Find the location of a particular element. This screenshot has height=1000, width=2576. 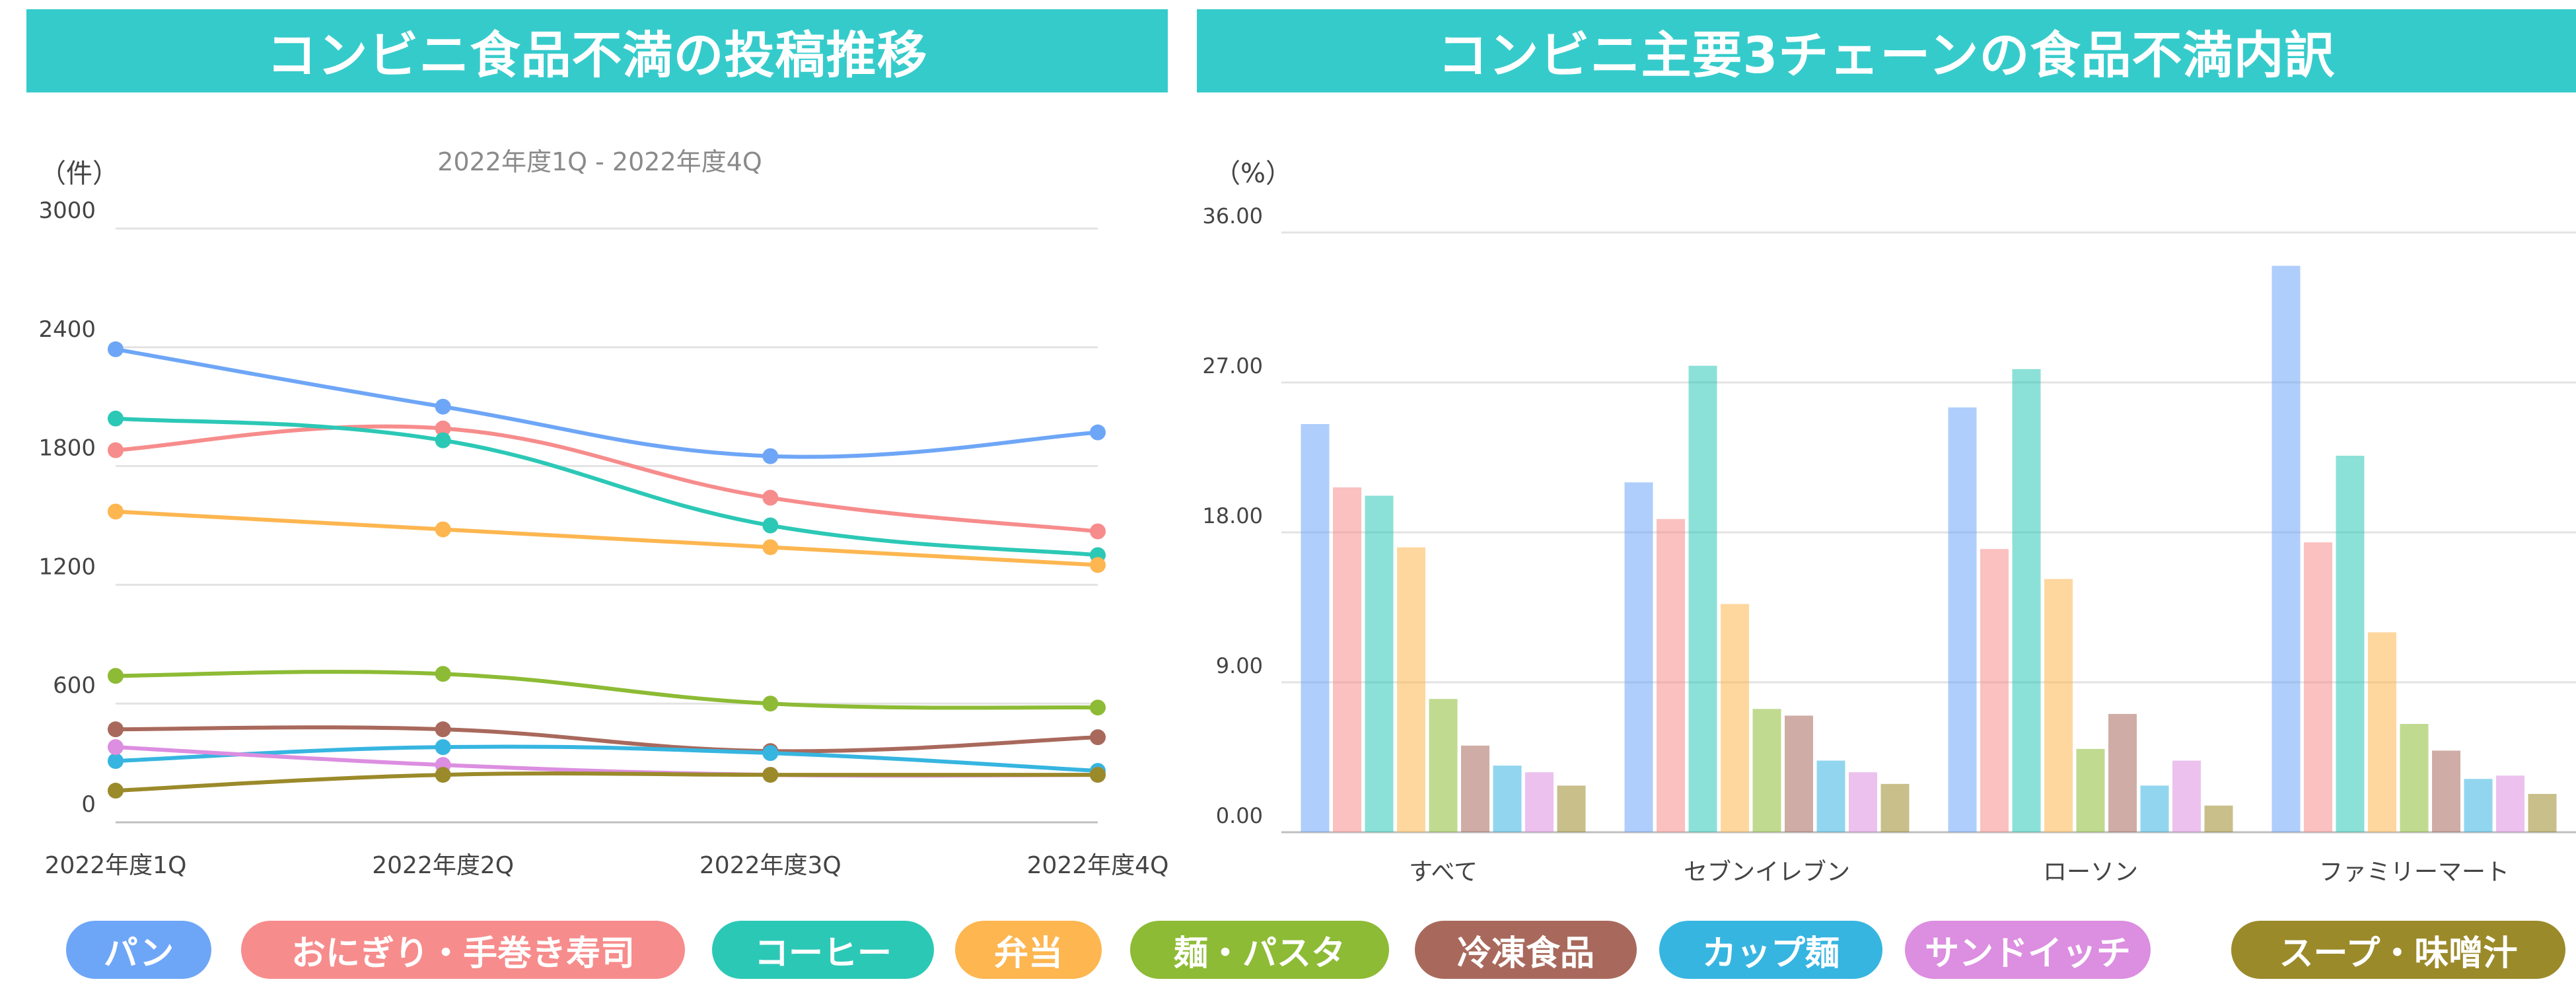

legend-item-3: コーヒー is located at coordinates (823, 950).